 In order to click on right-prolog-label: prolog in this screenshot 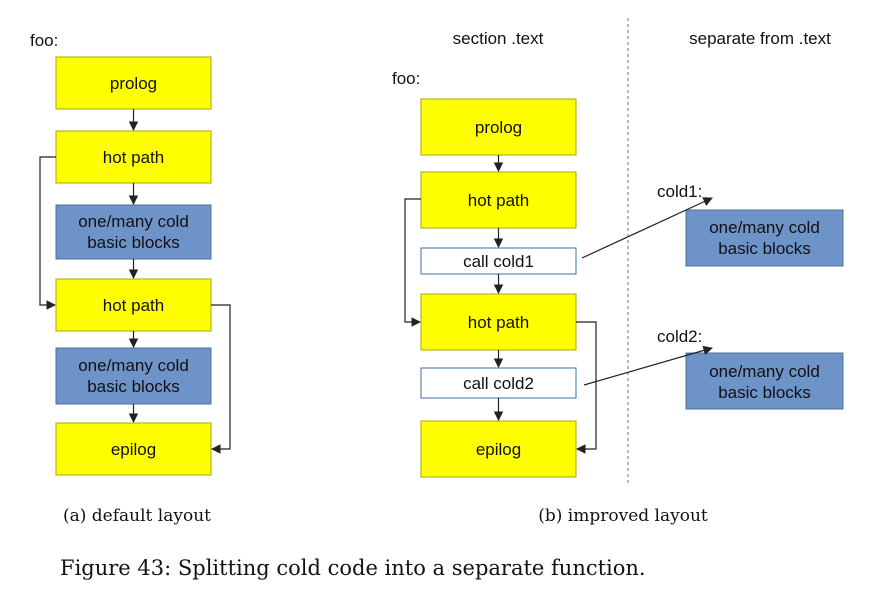, I will do `click(498, 127)`.